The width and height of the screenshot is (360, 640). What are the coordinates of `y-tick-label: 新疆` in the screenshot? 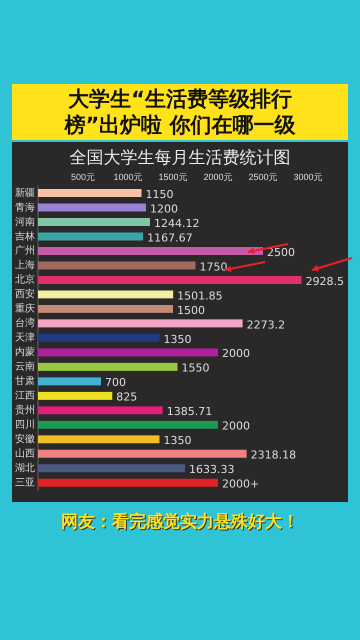 It's located at (25, 192).